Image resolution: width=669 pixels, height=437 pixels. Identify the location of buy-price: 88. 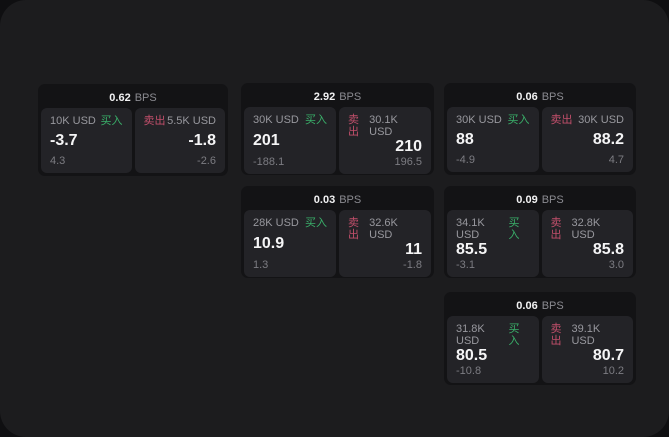
(465, 139).